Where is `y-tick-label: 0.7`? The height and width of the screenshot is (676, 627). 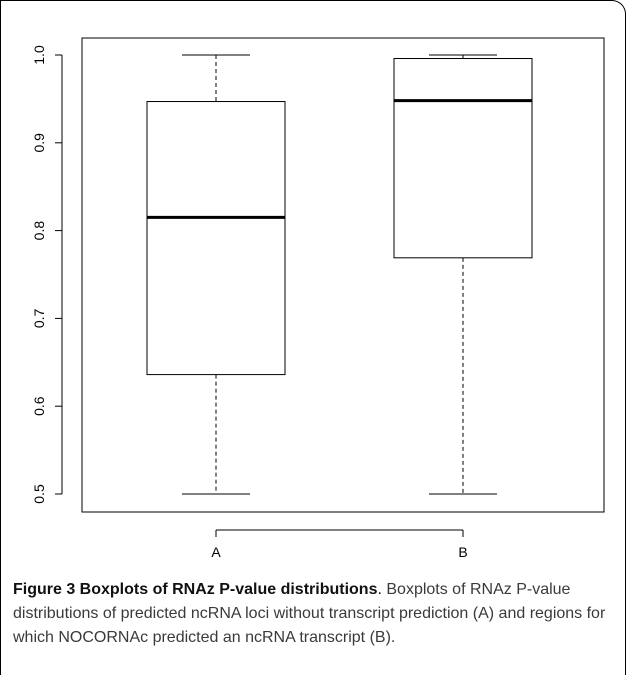
y-tick-label: 0.7 is located at coordinates (39, 318).